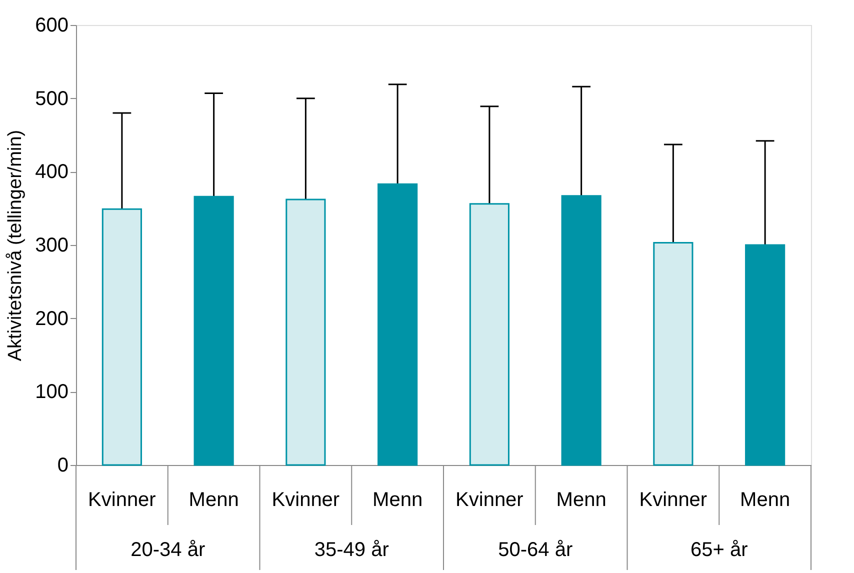 Image resolution: width=854 pixels, height=573 pixels. I want to click on y-tick-label: 500, so click(51, 99).